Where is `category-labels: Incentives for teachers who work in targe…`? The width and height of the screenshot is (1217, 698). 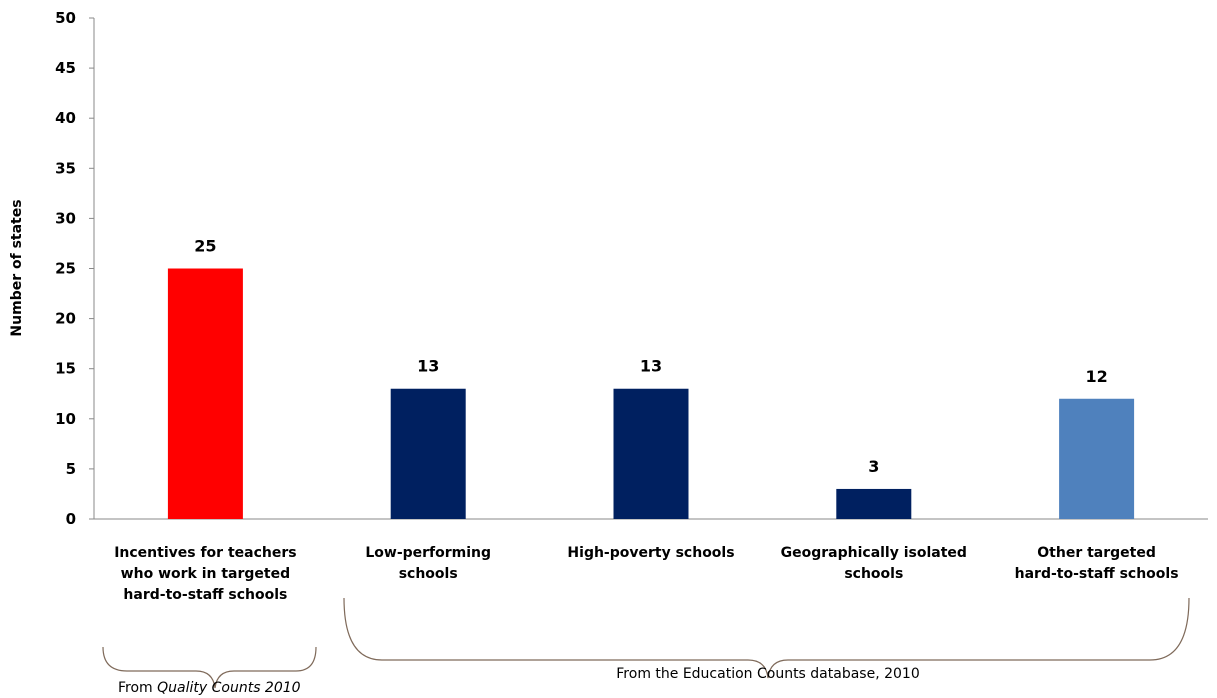 category-labels: Incentives for teachers who work in targe… is located at coordinates (646, 574).